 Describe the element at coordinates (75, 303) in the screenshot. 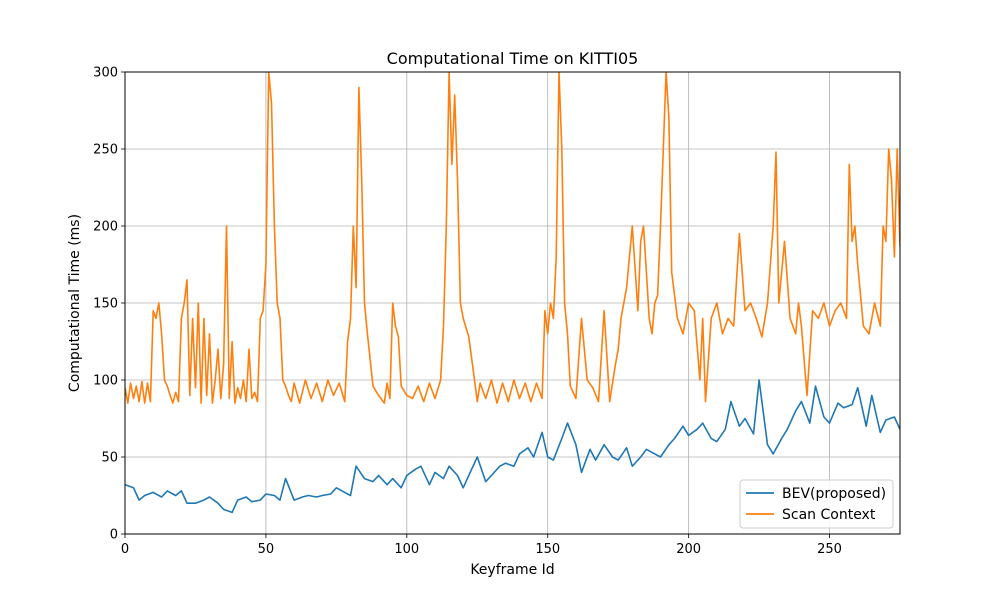

I see `y-axis-label: Computational Time (ms)` at that location.